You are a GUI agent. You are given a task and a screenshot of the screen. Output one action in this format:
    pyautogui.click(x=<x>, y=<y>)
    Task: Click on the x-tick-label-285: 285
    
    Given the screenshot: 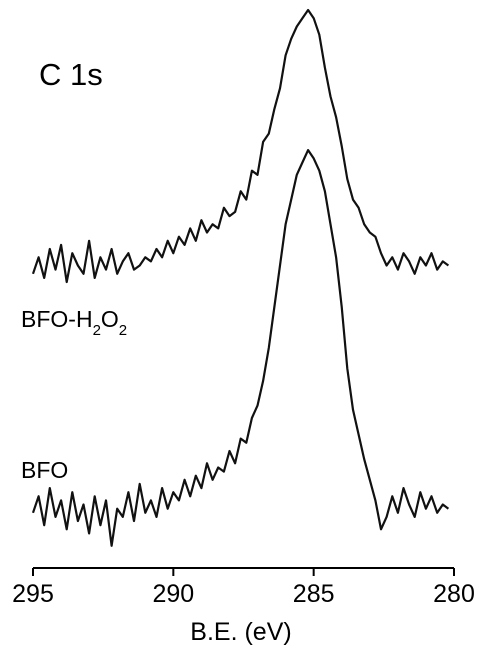 What is the action you would take?
    pyautogui.click(x=314, y=594)
    